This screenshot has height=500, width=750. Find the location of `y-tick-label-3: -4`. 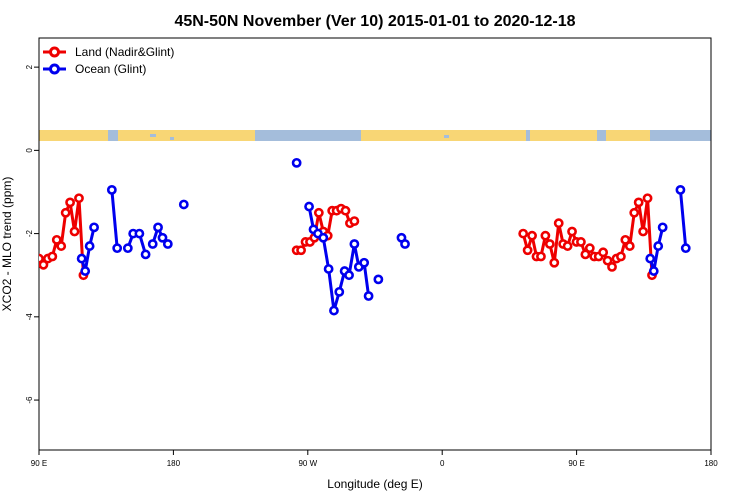

y-tick-label-3: -4 is located at coordinates (29, 317).